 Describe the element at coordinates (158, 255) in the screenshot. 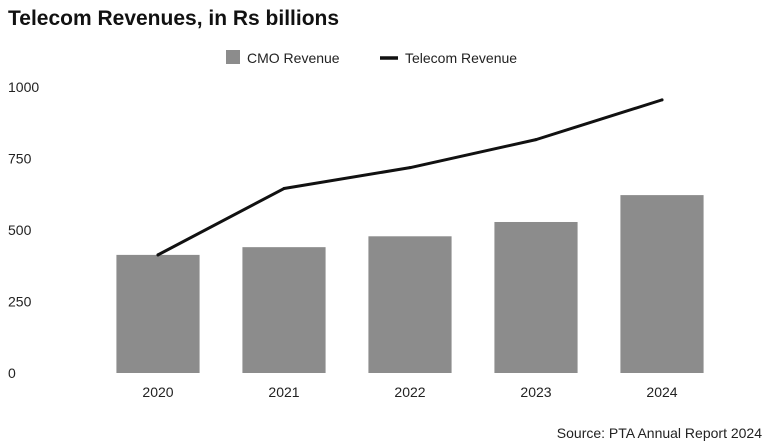

I see `point-telecom-revenue-2020` at that location.